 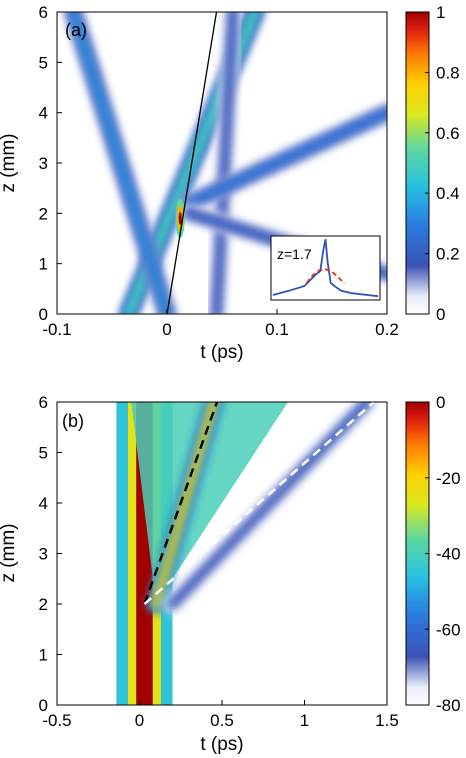 I want to click on heatmap-peak, so click(x=180, y=218).